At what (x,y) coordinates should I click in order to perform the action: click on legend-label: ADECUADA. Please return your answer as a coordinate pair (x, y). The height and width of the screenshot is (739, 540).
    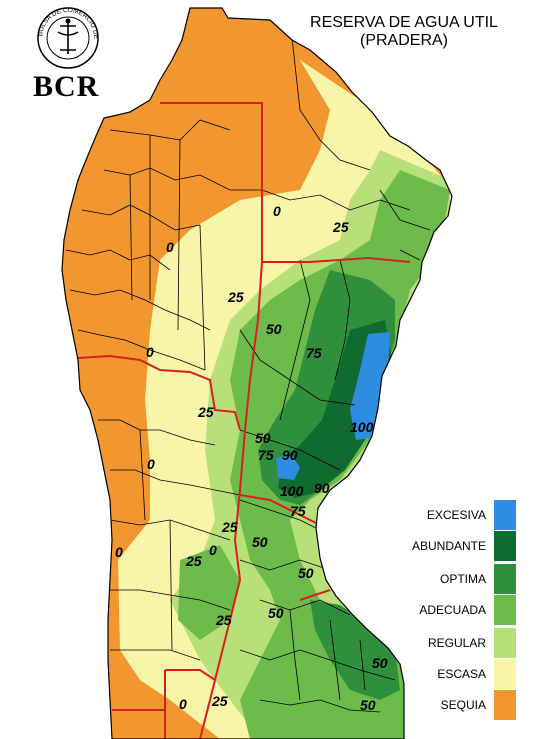
    Looking at the image, I should click on (452, 610).